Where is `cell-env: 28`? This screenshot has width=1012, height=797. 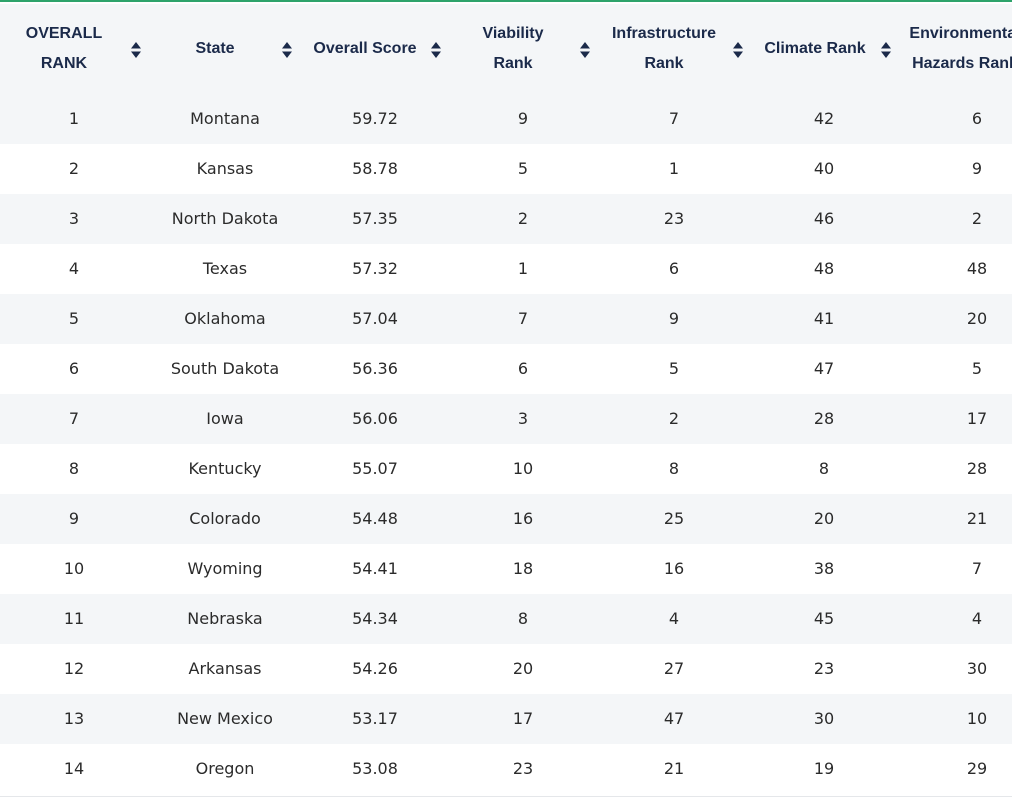
cell-env: 28 is located at coordinates (977, 468).